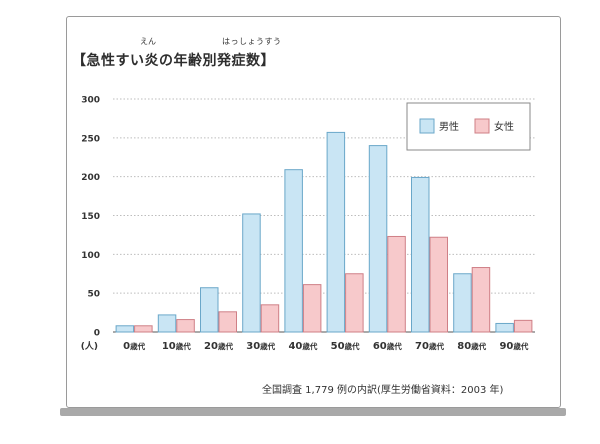 This screenshot has height=444, width=600. I want to click on y-tick-label: 150, so click(90, 217).